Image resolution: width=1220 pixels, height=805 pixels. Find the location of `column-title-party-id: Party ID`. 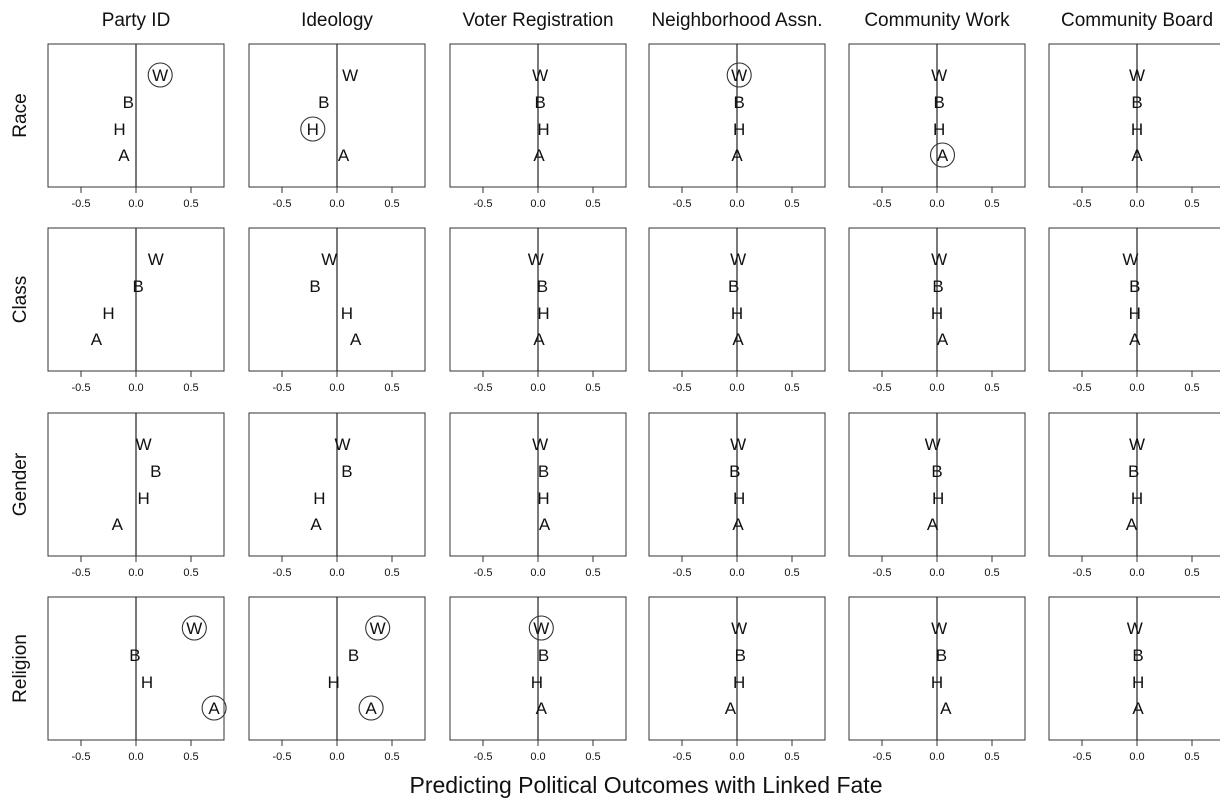

column-title-party-id: Party ID is located at coordinates (136, 20).